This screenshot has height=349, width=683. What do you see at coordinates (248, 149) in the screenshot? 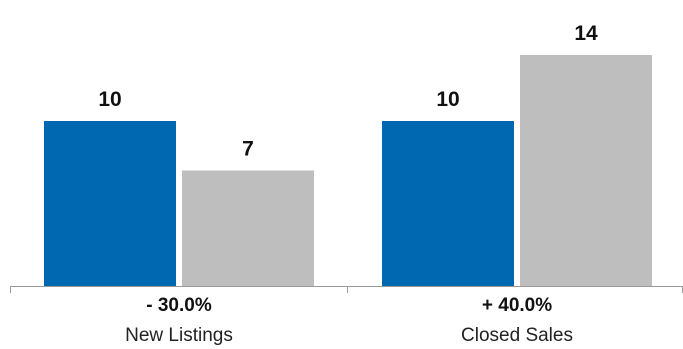
I see `bar-value-label: 7` at bounding box center [248, 149].